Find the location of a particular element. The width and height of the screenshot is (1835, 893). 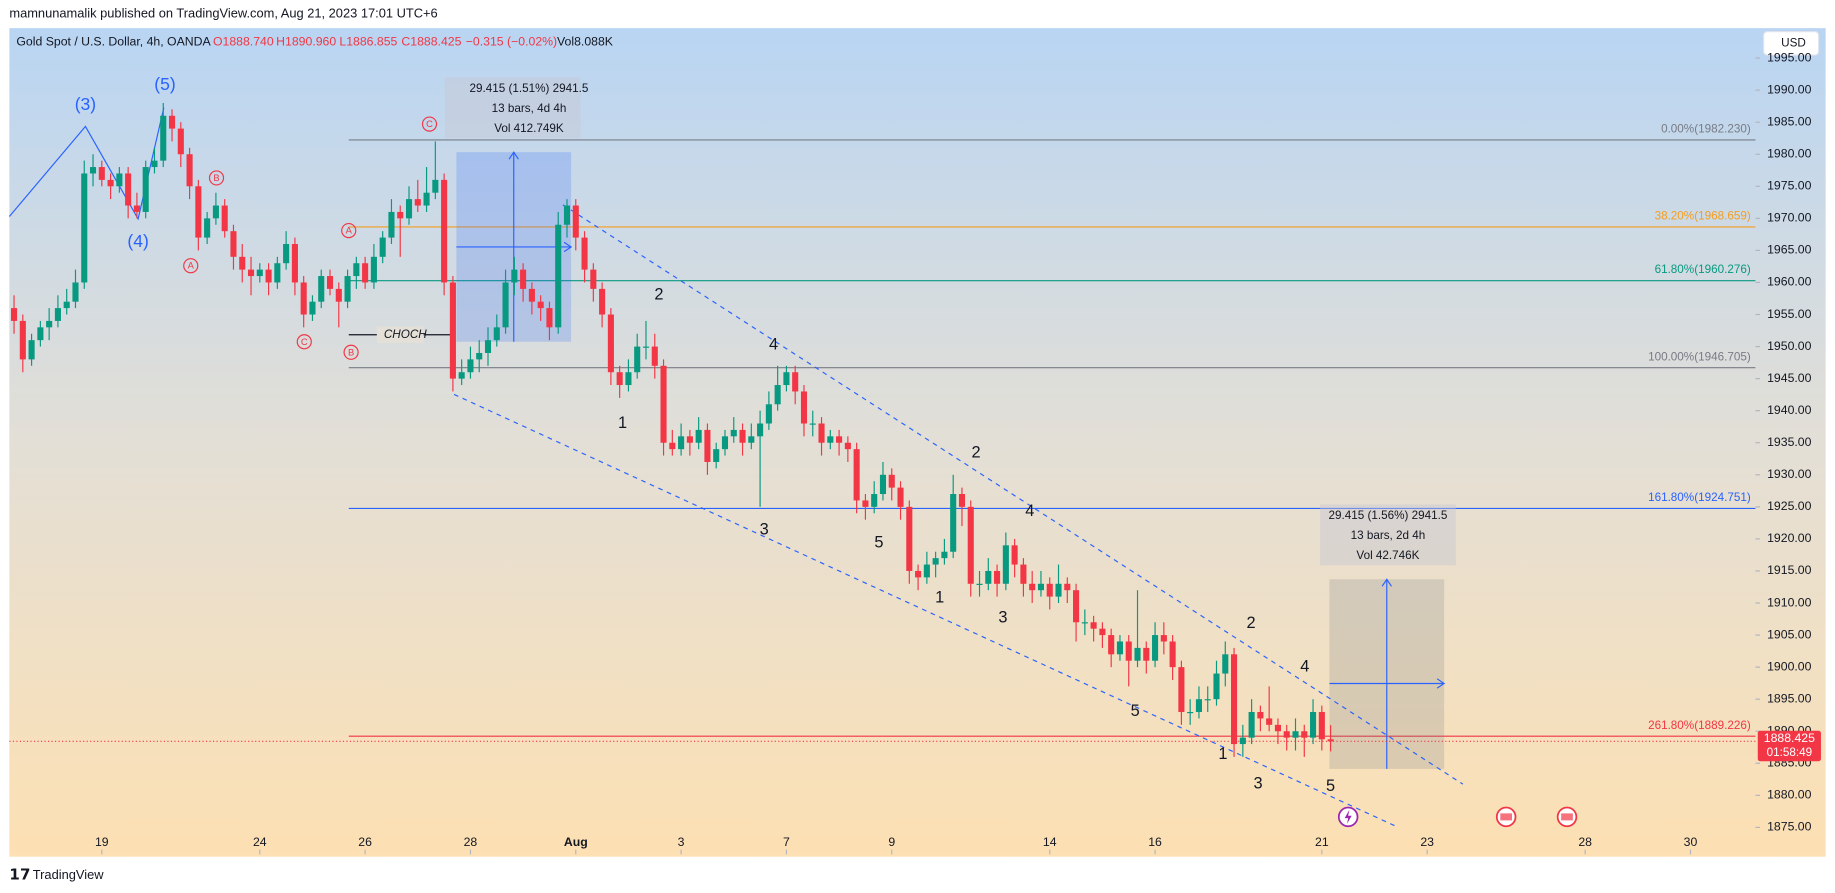

wave-circle is located at coordinates (216, 178).